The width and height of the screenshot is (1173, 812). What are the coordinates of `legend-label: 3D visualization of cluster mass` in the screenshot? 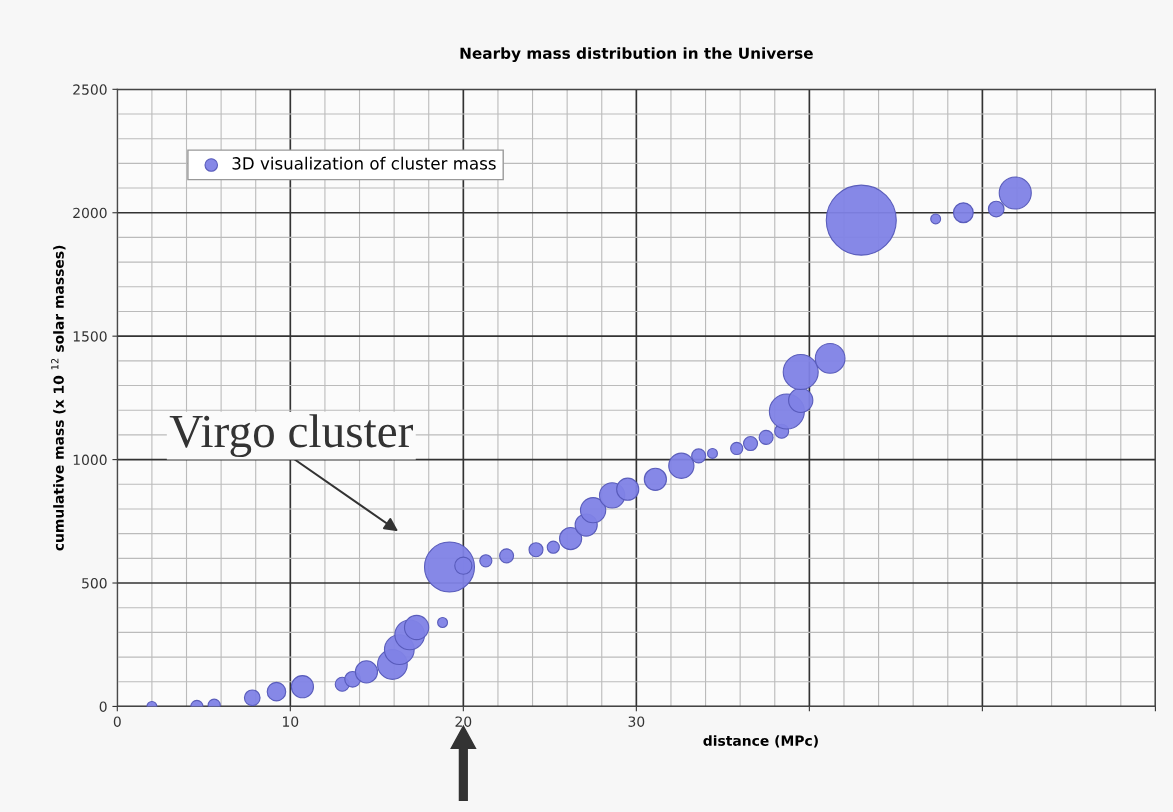 It's located at (364, 163).